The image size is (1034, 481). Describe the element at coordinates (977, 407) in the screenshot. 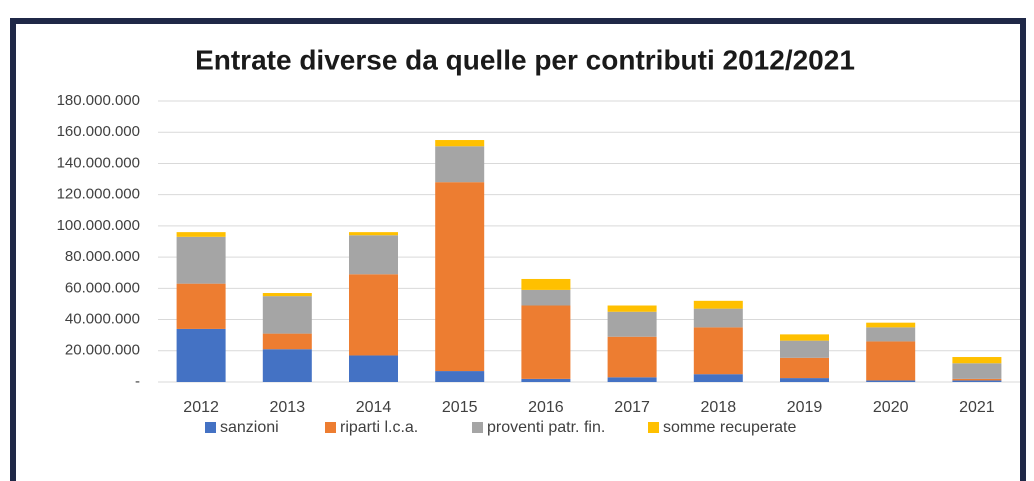

I see `x-tick-label: 2021` at that location.